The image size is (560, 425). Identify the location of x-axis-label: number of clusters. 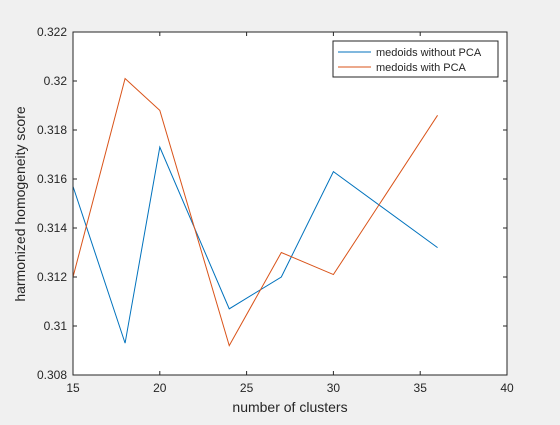
(289, 407).